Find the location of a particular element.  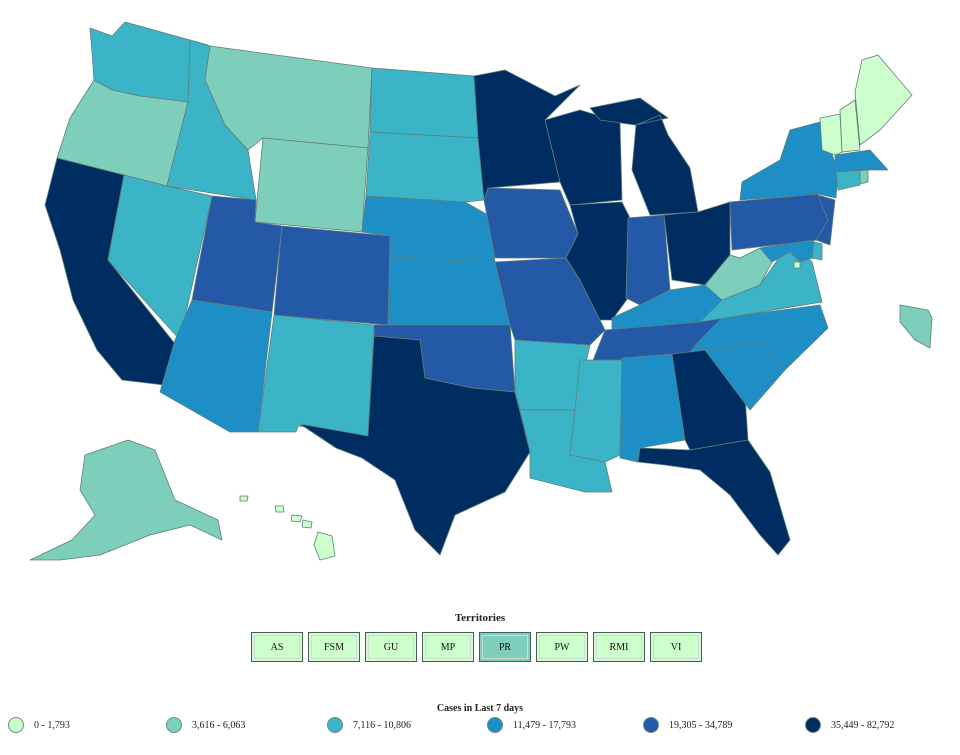

territories-title: Territories is located at coordinates (480, 618).